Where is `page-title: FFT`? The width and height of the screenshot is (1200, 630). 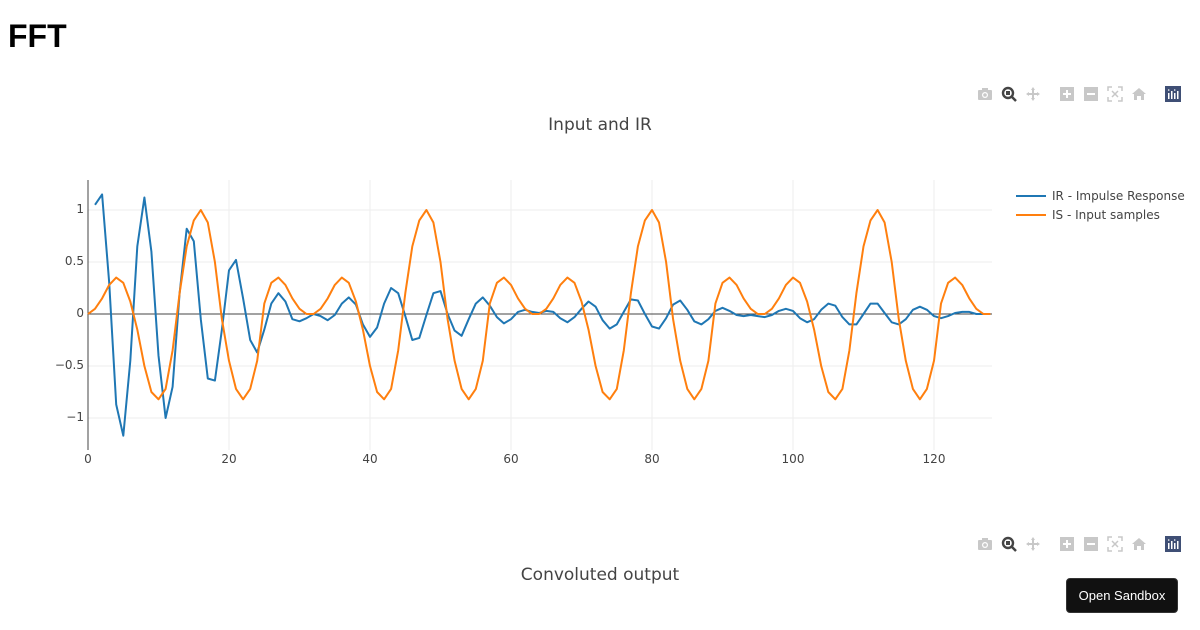
page-title: FFT is located at coordinates (37, 36).